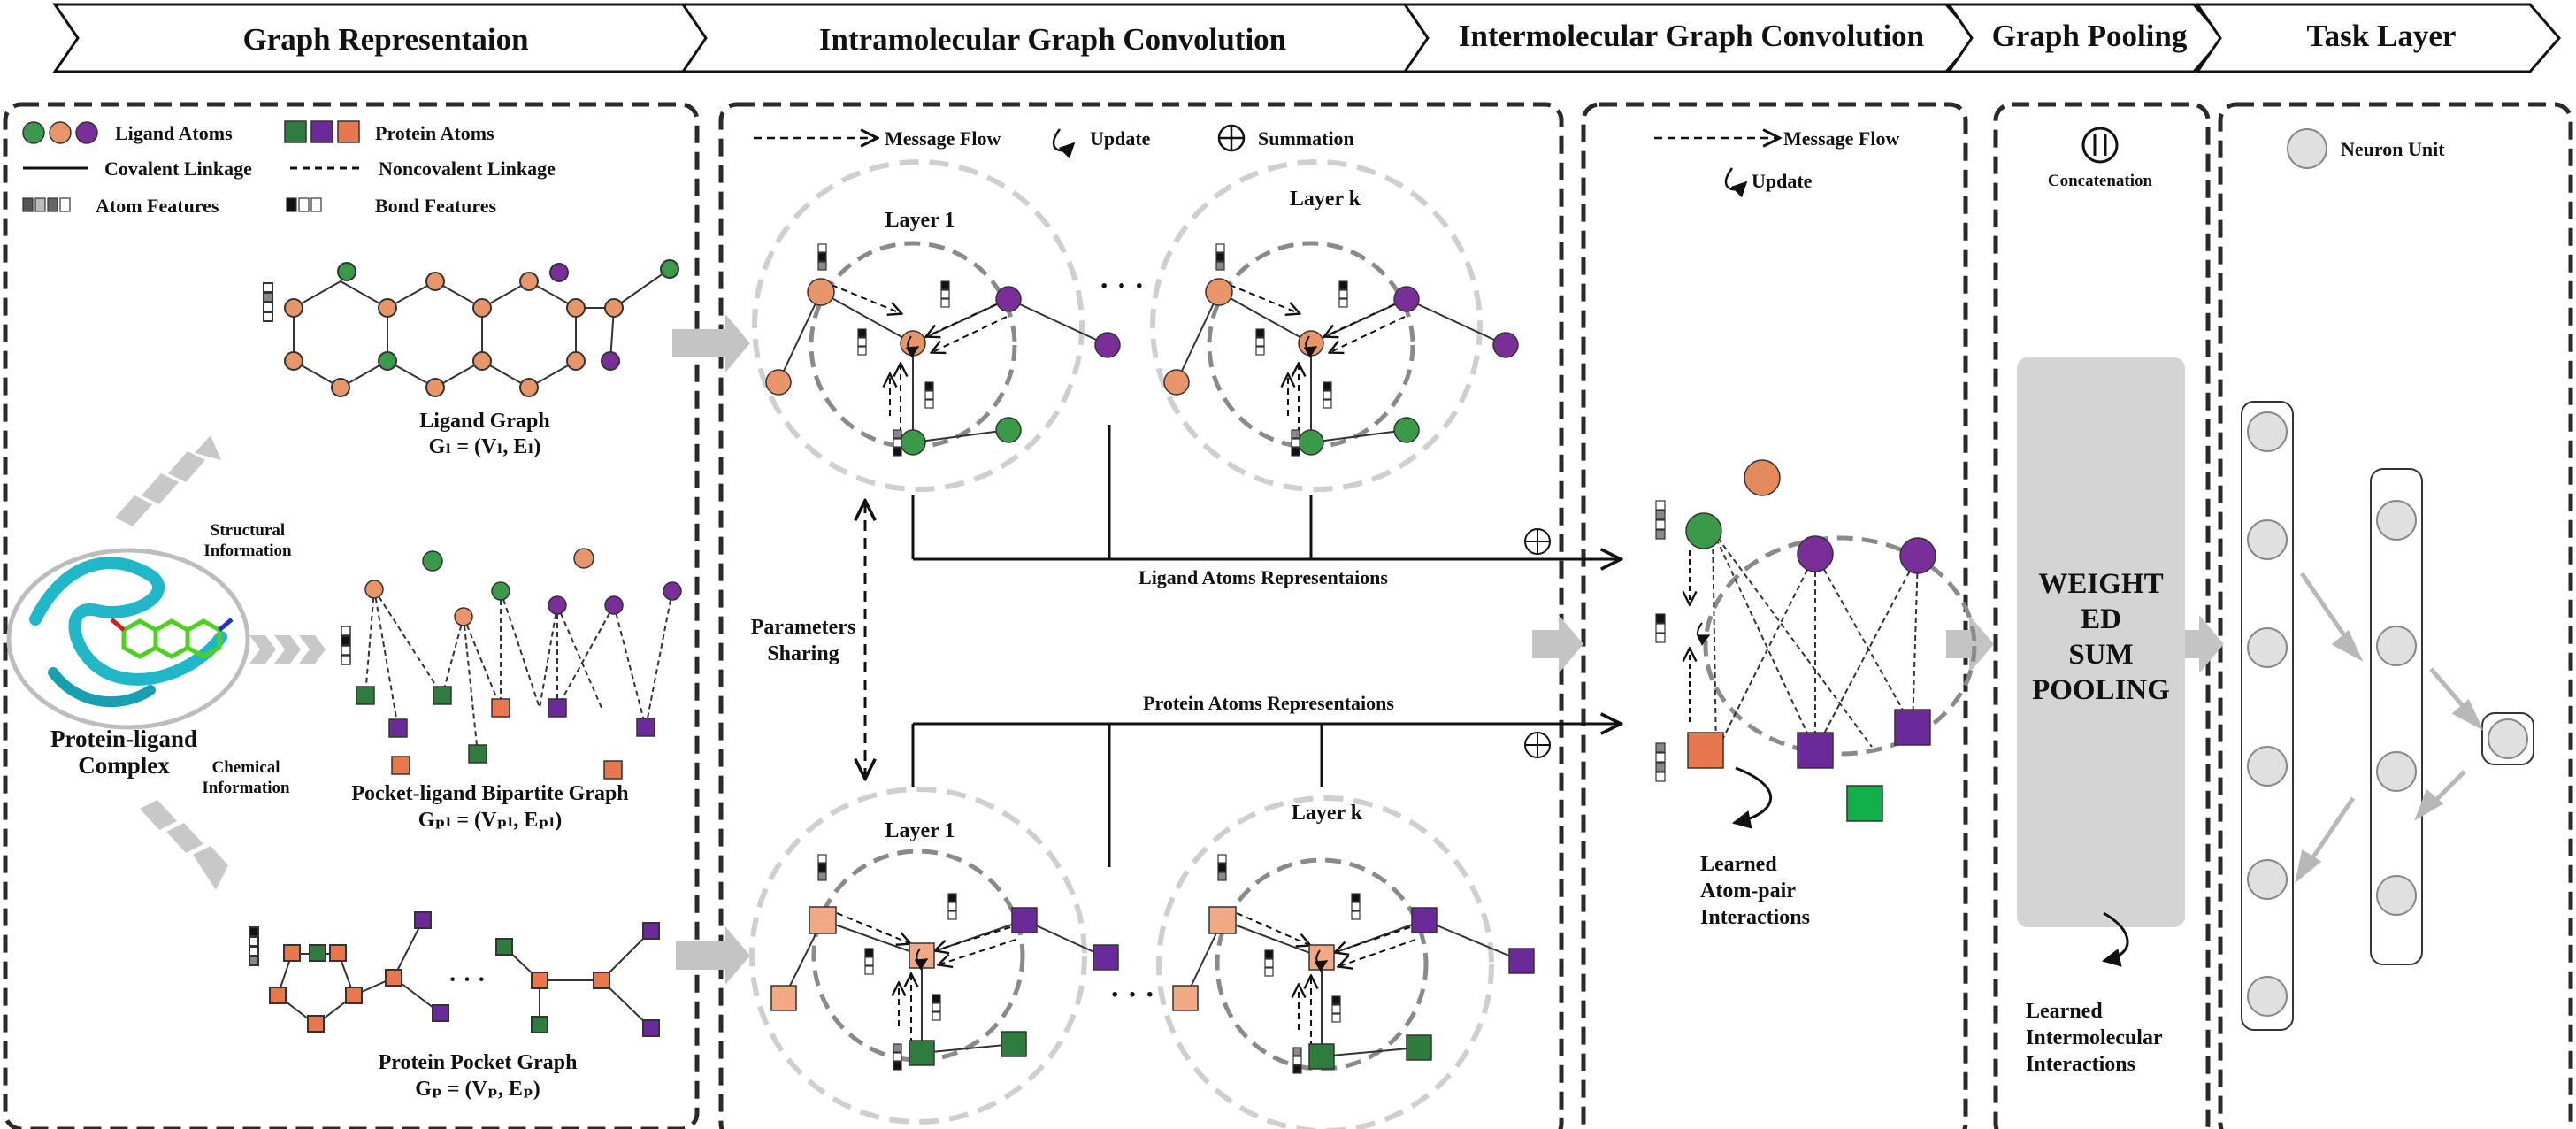 The height and width of the screenshot is (1129, 2576). What do you see at coordinates (436, 206) in the screenshot?
I see `legend-bond-features: Bond Features` at bounding box center [436, 206].